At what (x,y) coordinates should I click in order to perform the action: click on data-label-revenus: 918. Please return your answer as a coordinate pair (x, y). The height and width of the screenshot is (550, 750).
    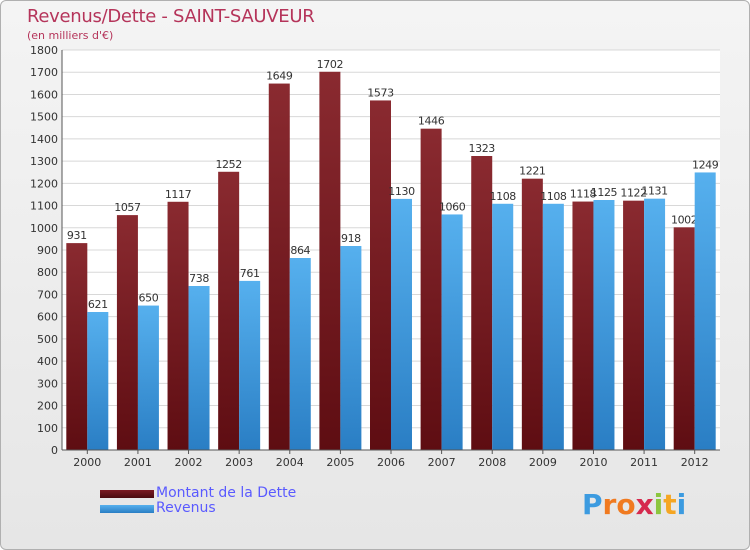
    Looking at the image, I should click on (351, 238).